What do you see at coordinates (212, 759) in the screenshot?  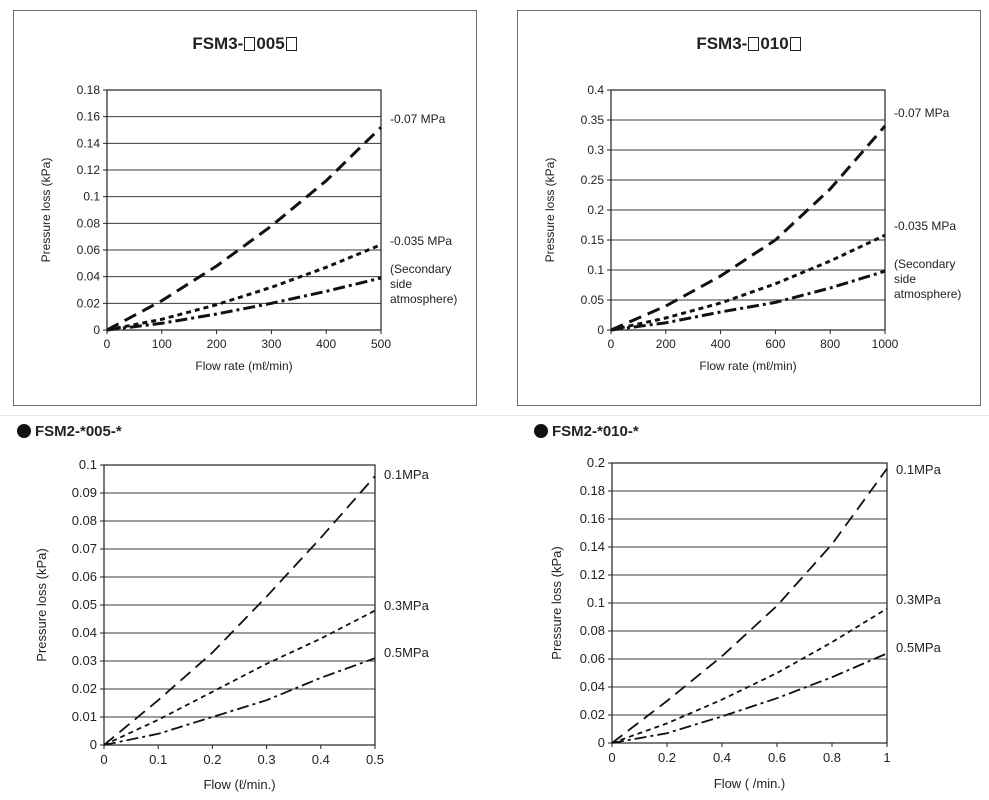 I see `x-tick-label: 0.2` at bounding box center [212, 759].